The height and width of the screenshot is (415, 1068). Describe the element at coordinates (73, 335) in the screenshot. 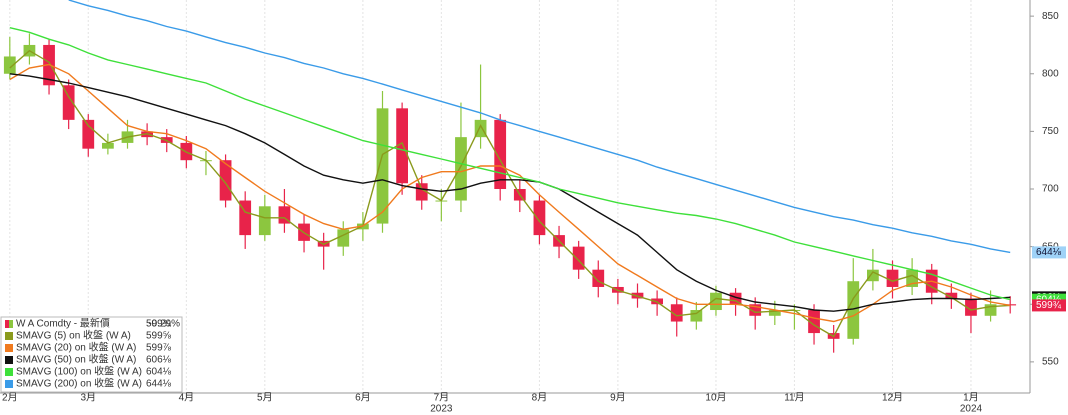

I see `legend-label: SMAVG (5) on 收盤 (W A)` at that location.